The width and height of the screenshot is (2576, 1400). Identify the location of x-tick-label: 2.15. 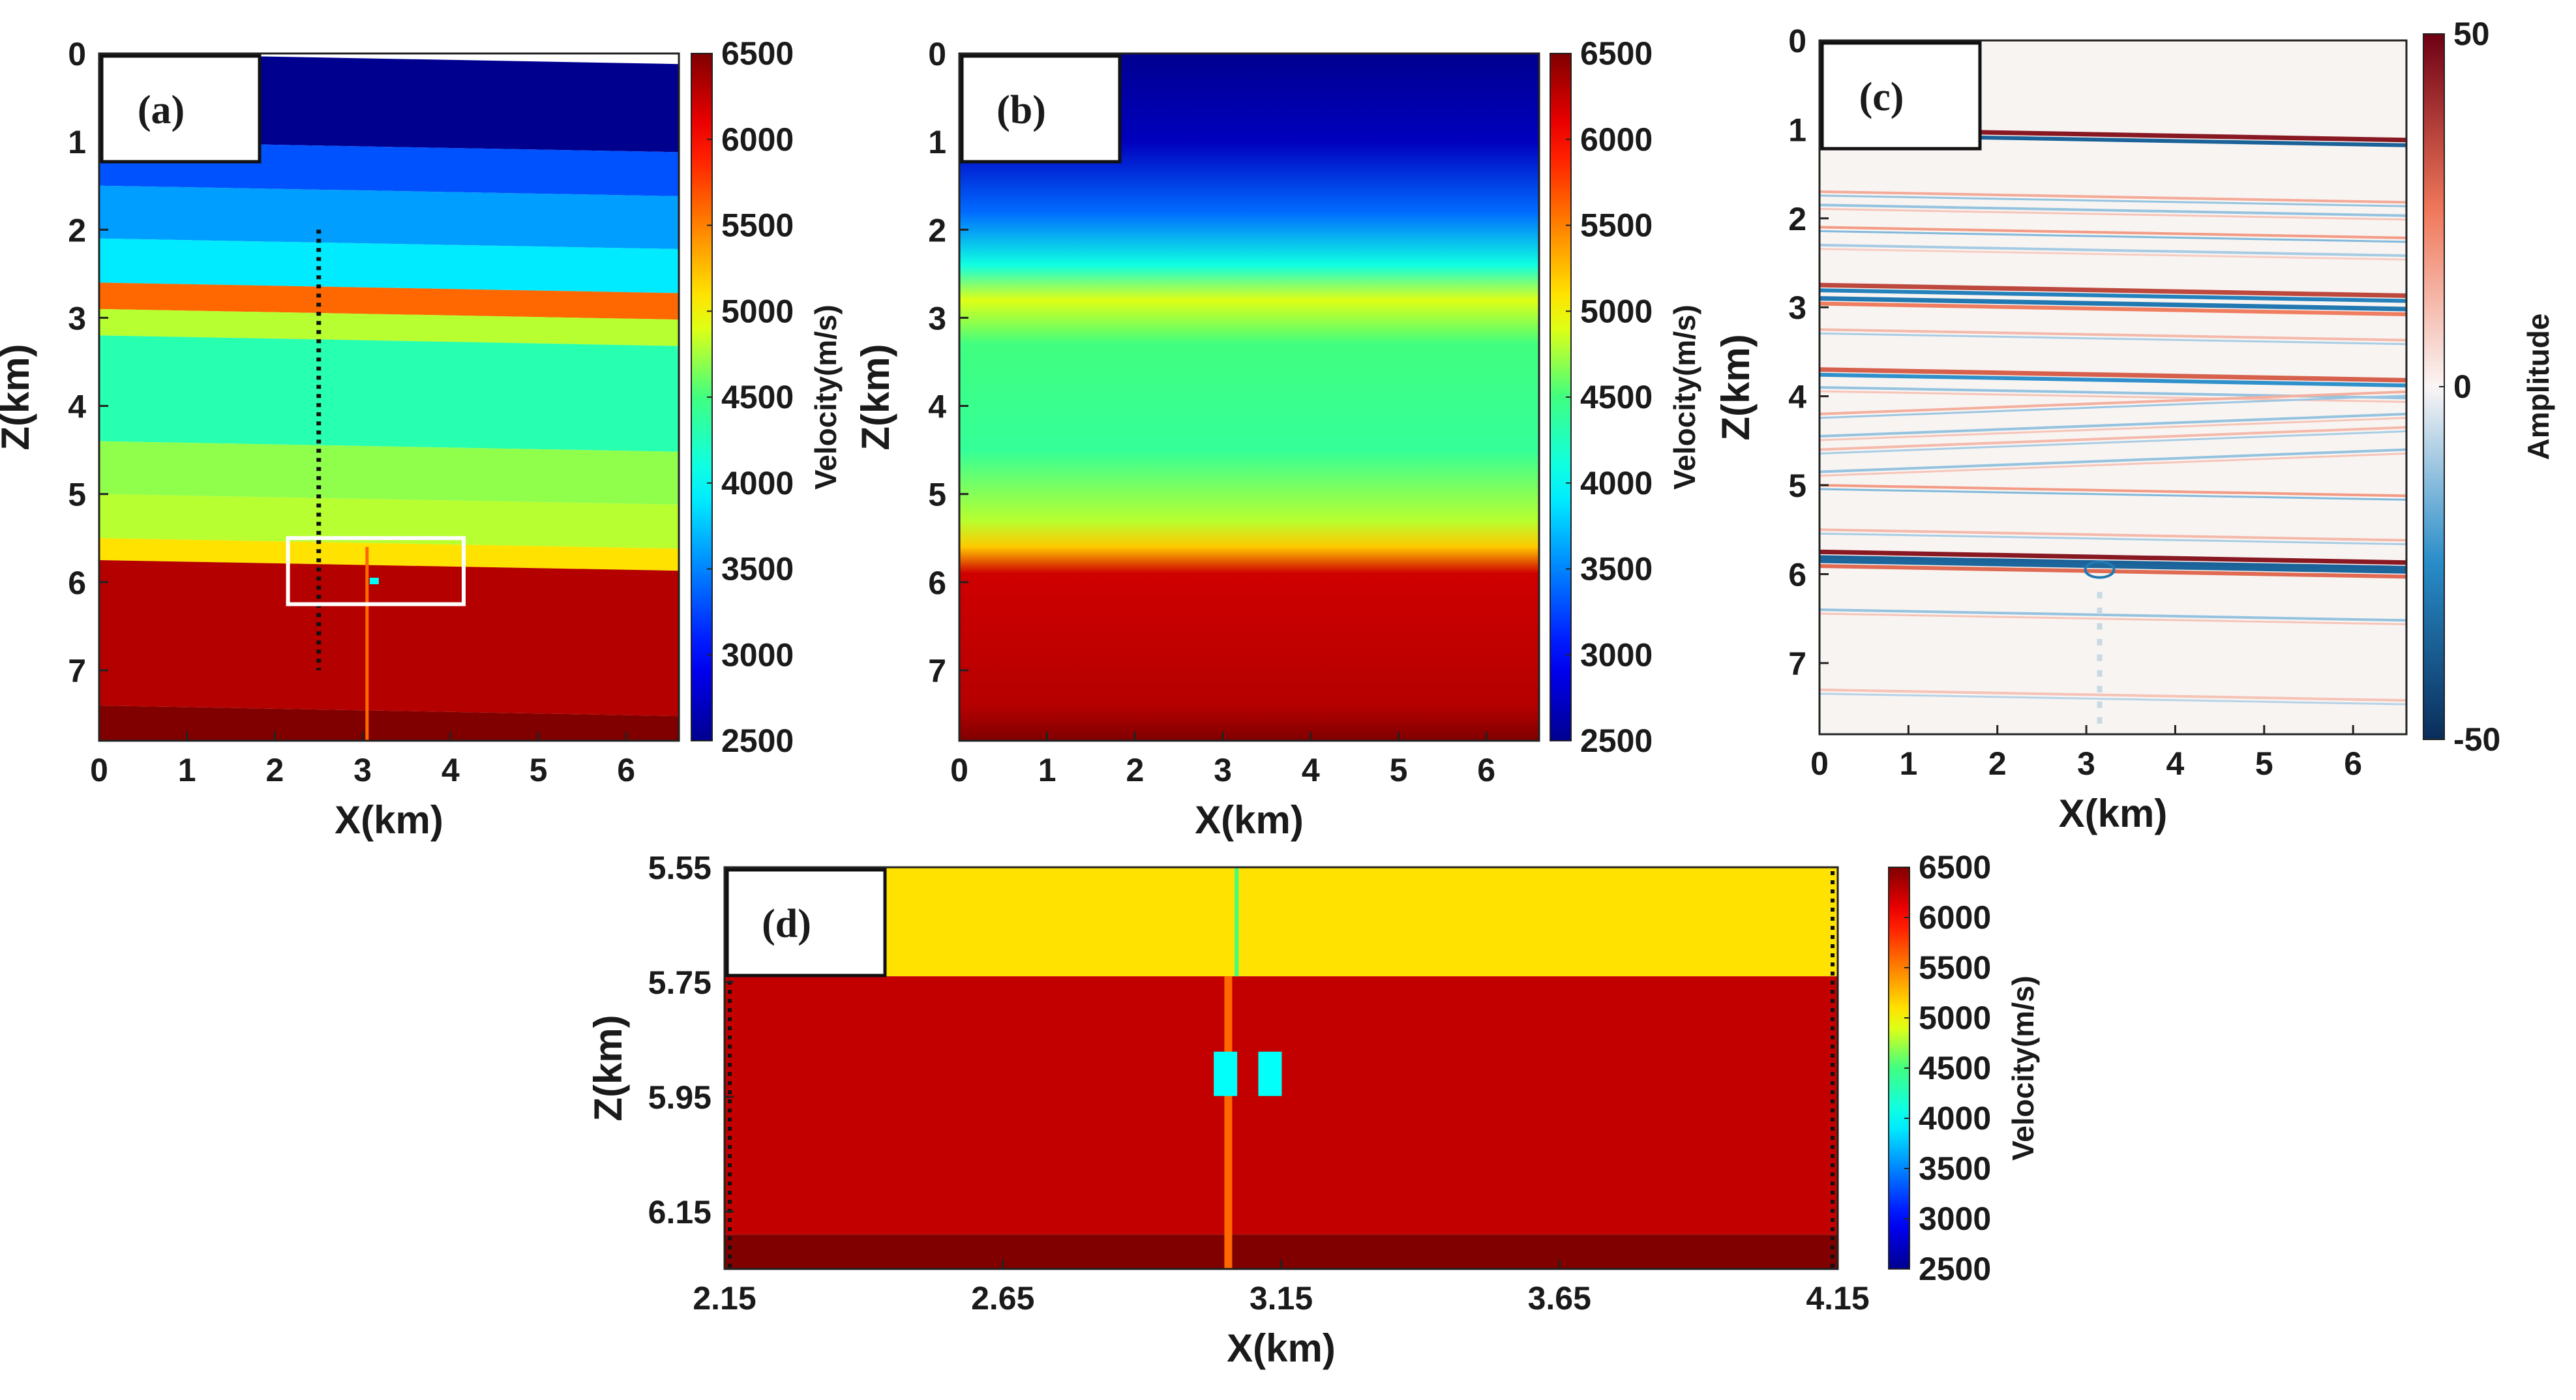
(724, 1298).